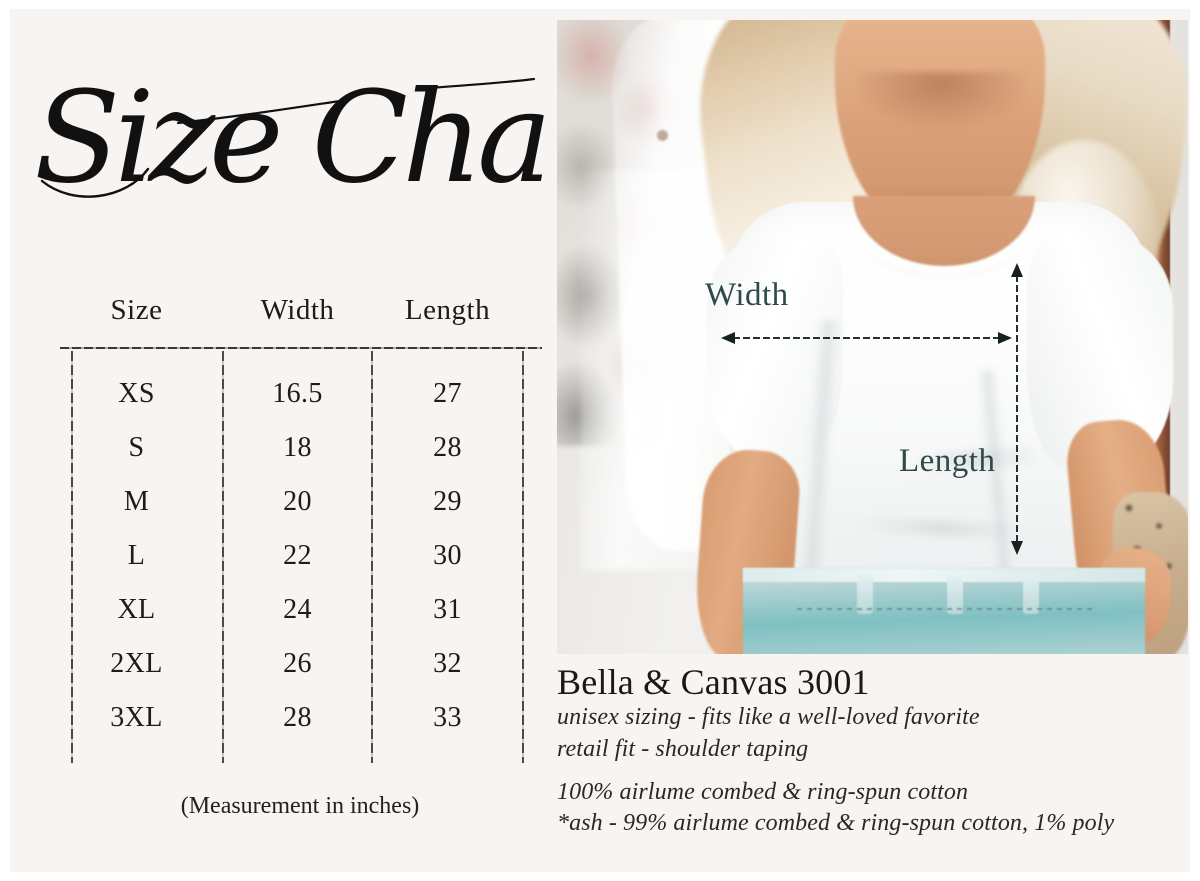 The image size is (1200, 881). I want to click on table-divider-right, so click(523, 557).